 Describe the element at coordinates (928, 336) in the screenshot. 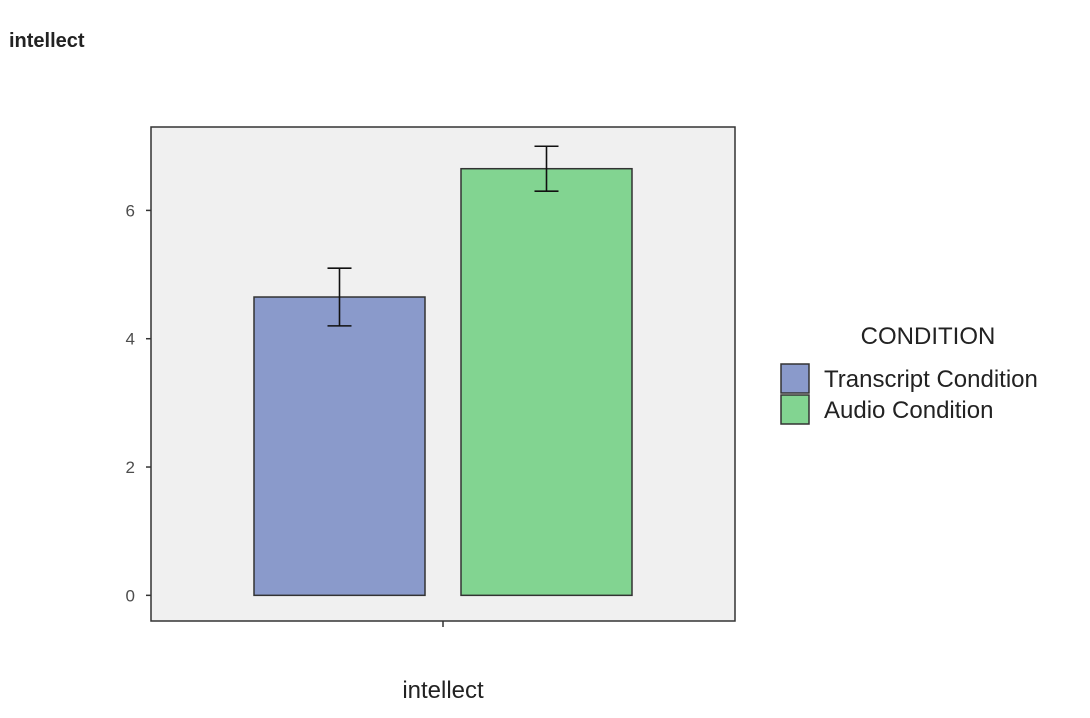

I see `legend-title: CONDITION` at that location.